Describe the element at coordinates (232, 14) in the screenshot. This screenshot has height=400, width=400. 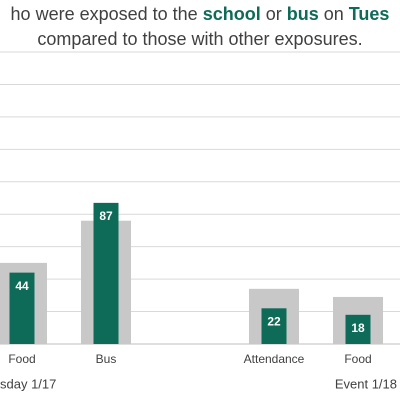
I see `title-part: school` at that location.